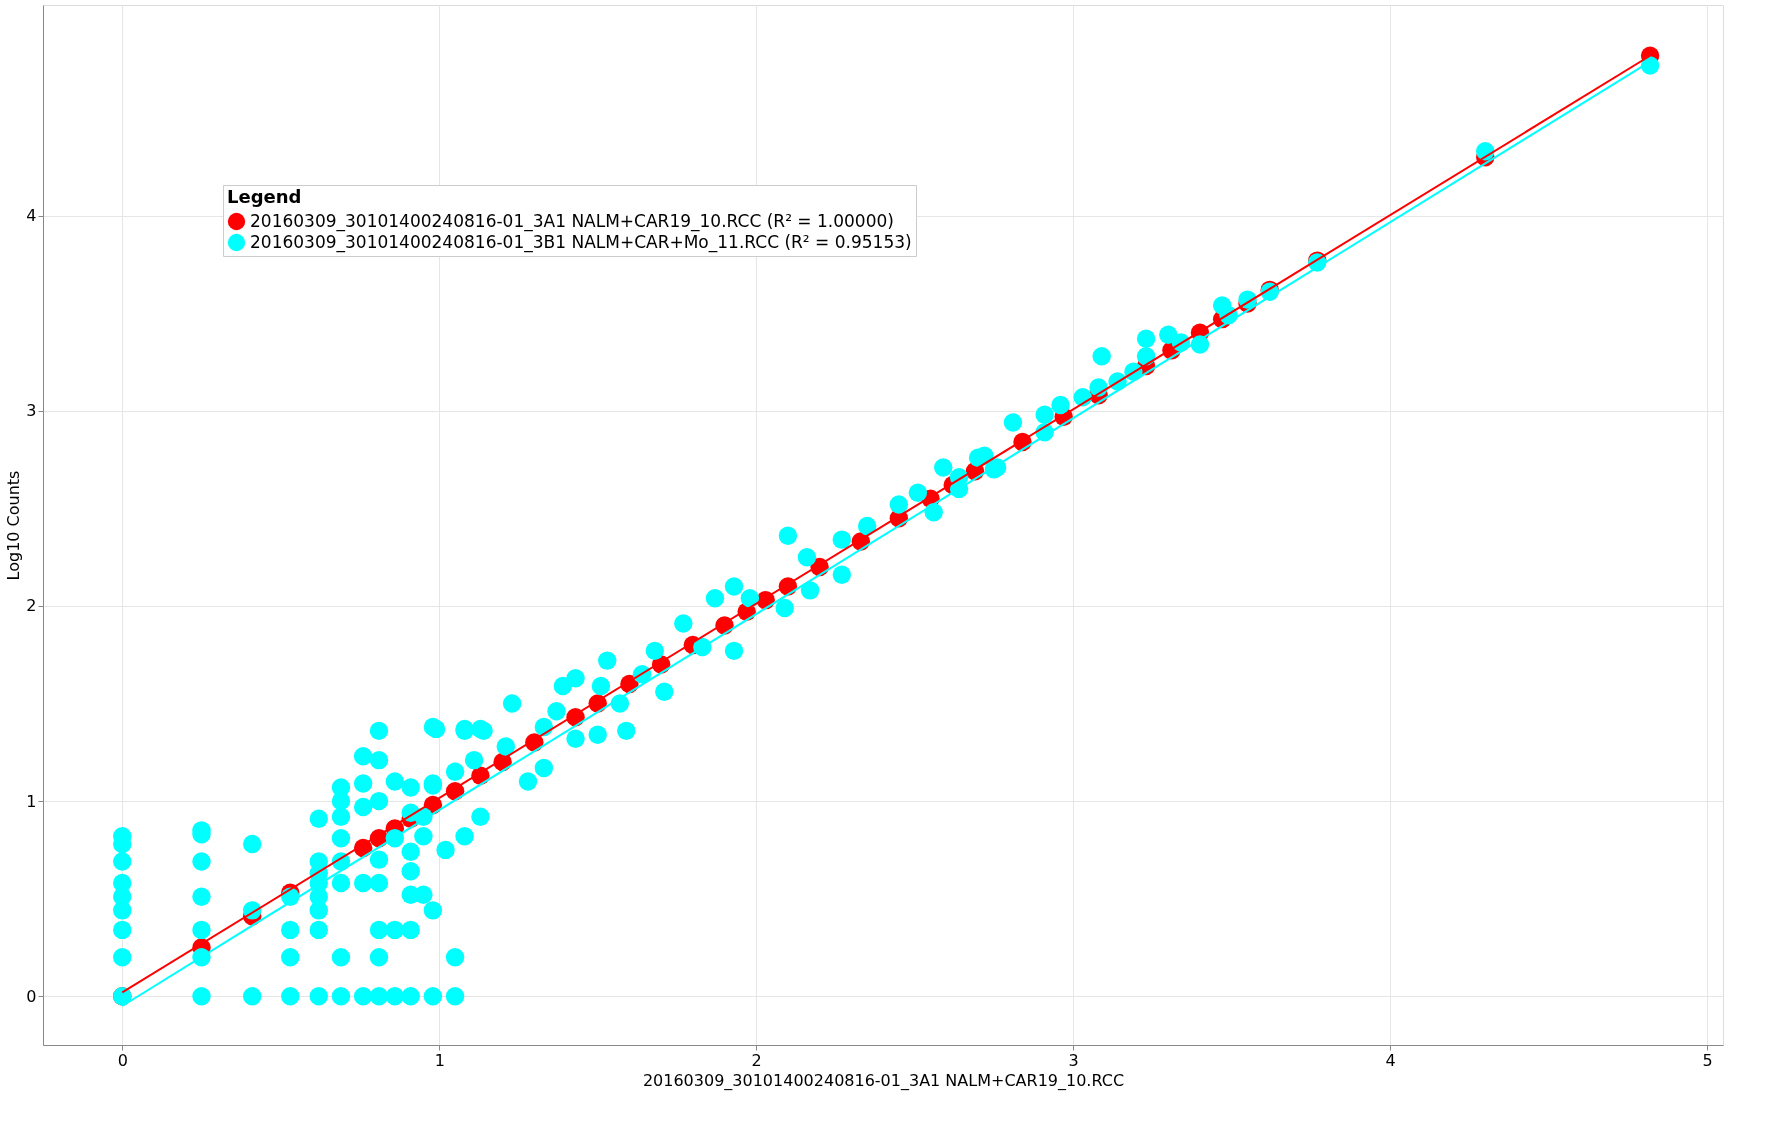  I want to click on y-tick-label: 4, so click(31, 216).